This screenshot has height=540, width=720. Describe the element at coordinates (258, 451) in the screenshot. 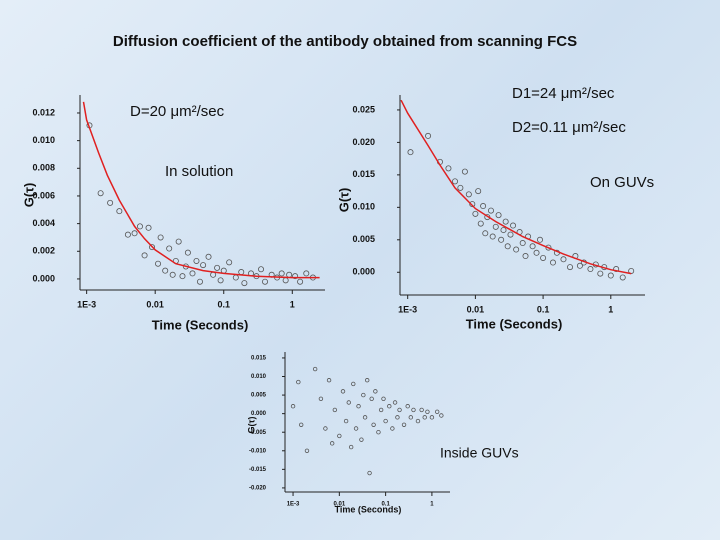

I see `y-tick-label: -0.010` at that location.